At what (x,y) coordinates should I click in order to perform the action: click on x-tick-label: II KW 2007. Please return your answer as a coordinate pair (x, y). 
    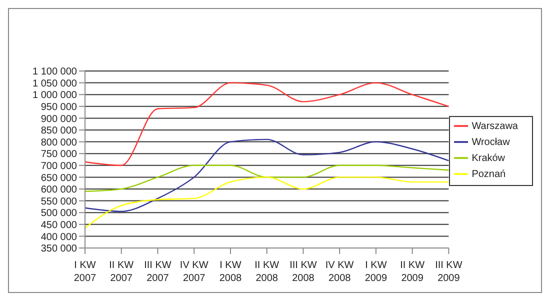
    Looking at the image, I should click on (121, 272).